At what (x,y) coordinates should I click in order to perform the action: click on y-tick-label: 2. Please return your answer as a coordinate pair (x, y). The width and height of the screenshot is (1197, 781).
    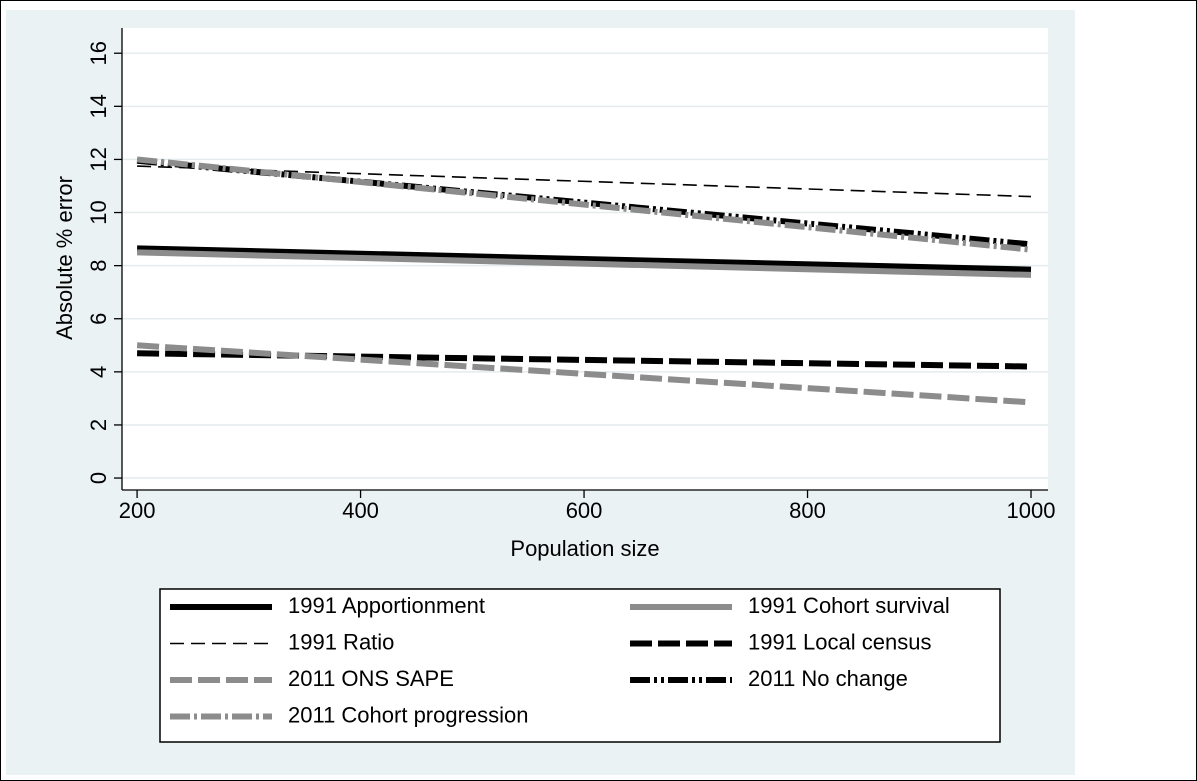
    Looking at the image, I should click on (98, 425).